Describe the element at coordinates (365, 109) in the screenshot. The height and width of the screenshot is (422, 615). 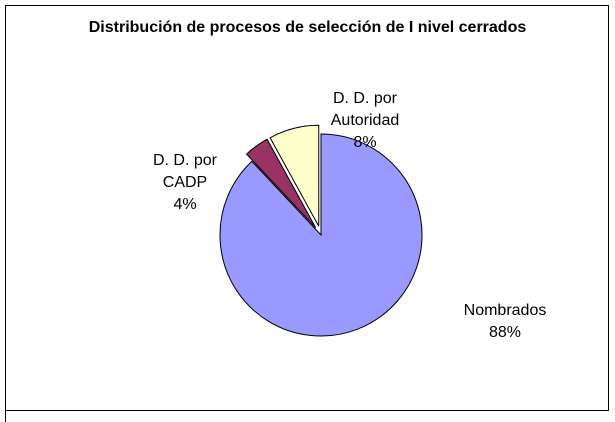
I see `slice-category: D. D. por Autoridad` at that location.